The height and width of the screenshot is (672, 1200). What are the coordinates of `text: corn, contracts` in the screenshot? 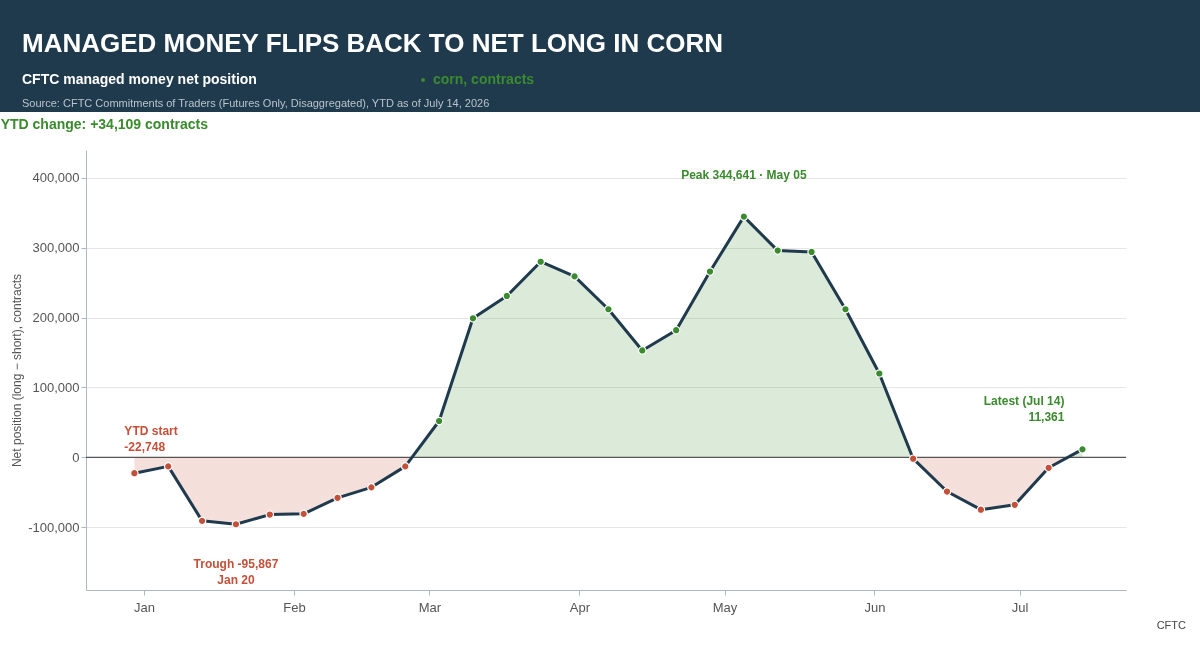 It's located at (484, 79).